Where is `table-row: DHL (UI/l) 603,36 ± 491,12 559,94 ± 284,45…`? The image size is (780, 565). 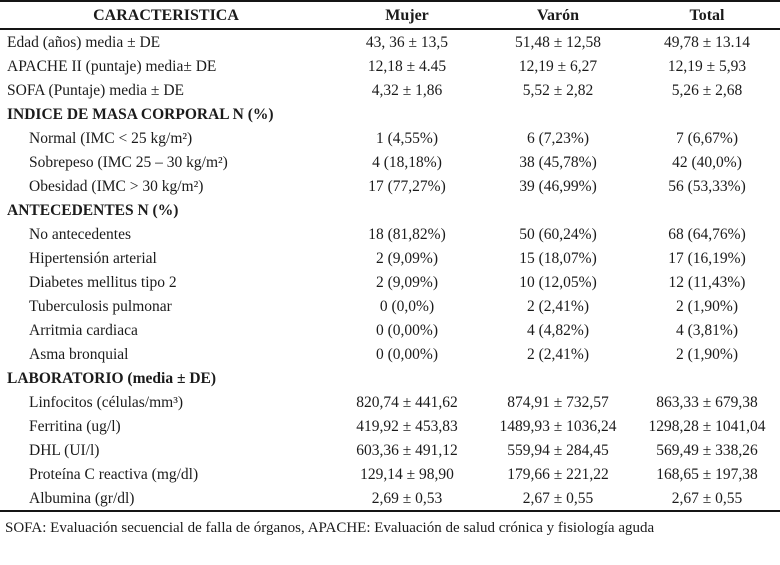
table-row: DHL (UI/l) 603,36 ± 491,12 559,94 ± 284,45… is located at coordinates (390, 450).